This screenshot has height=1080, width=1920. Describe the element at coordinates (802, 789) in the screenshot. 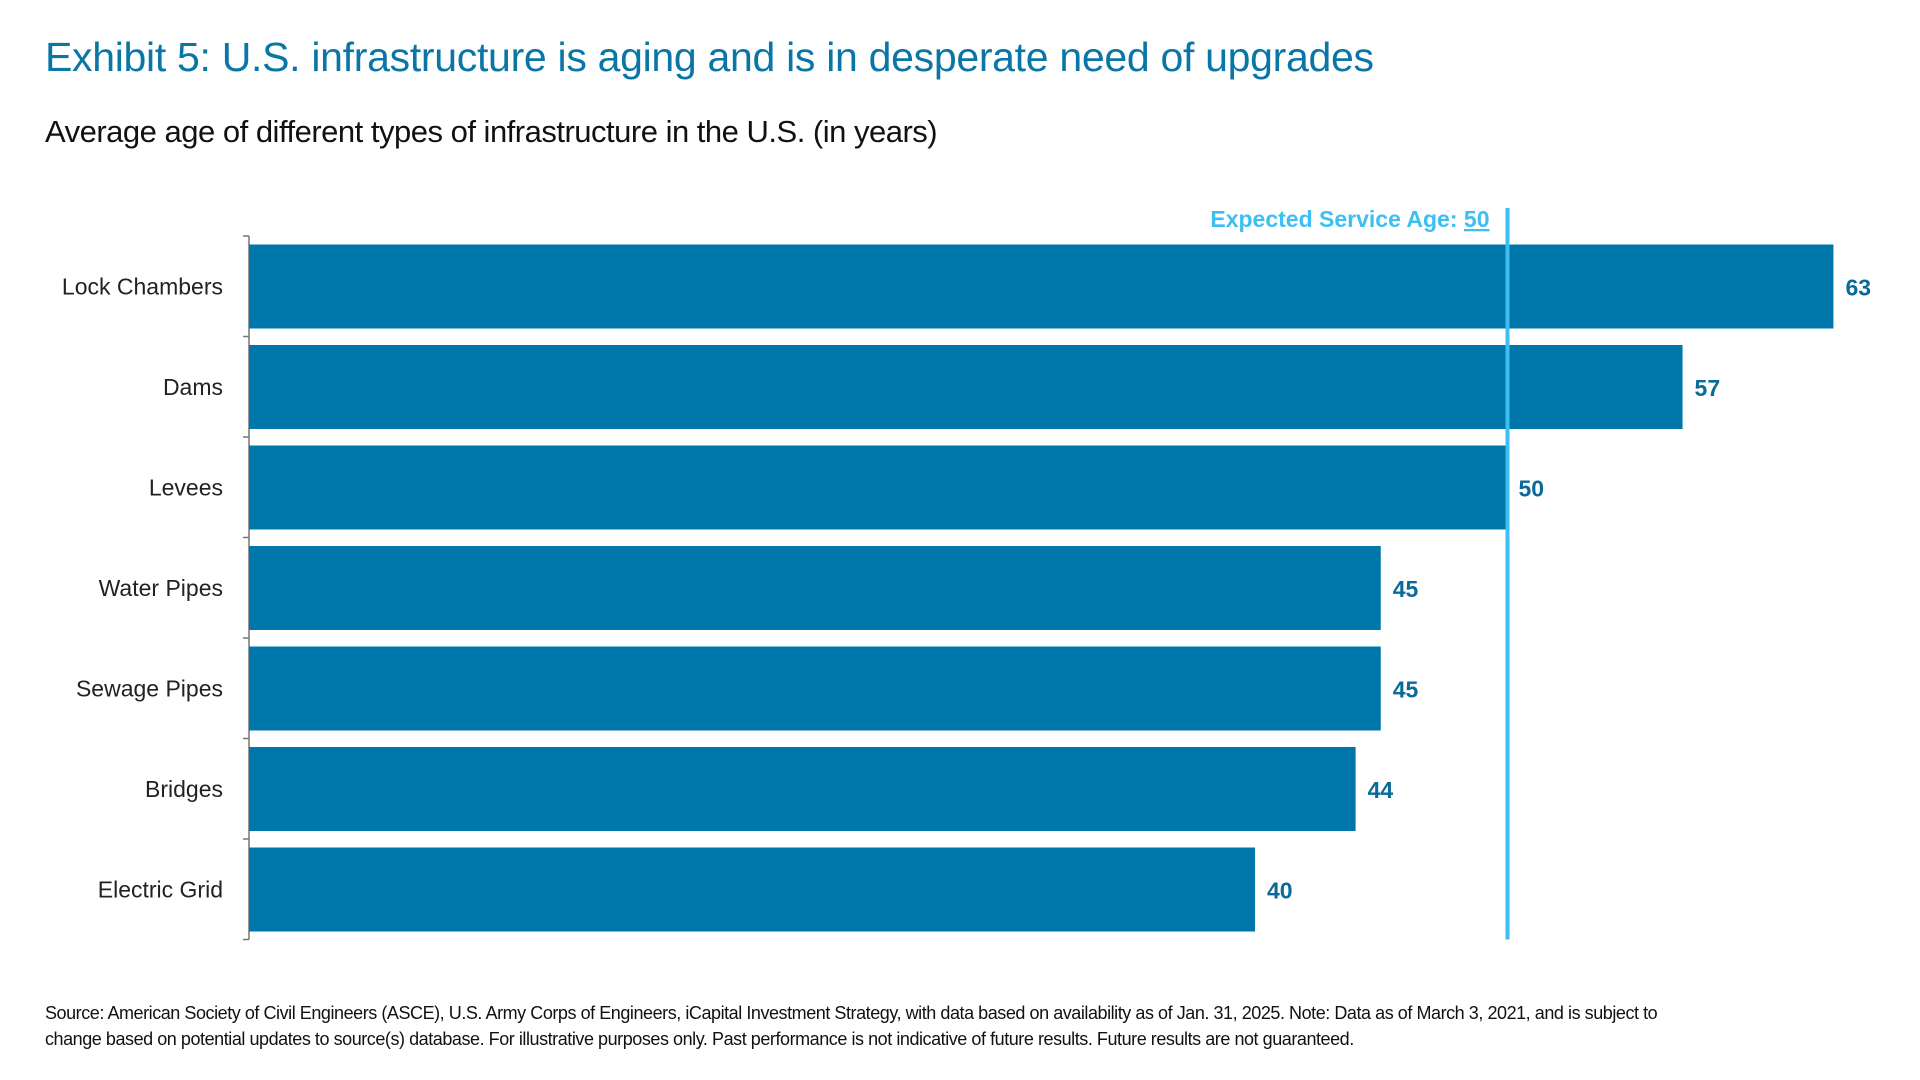

I see `bar-bridges` at that location.